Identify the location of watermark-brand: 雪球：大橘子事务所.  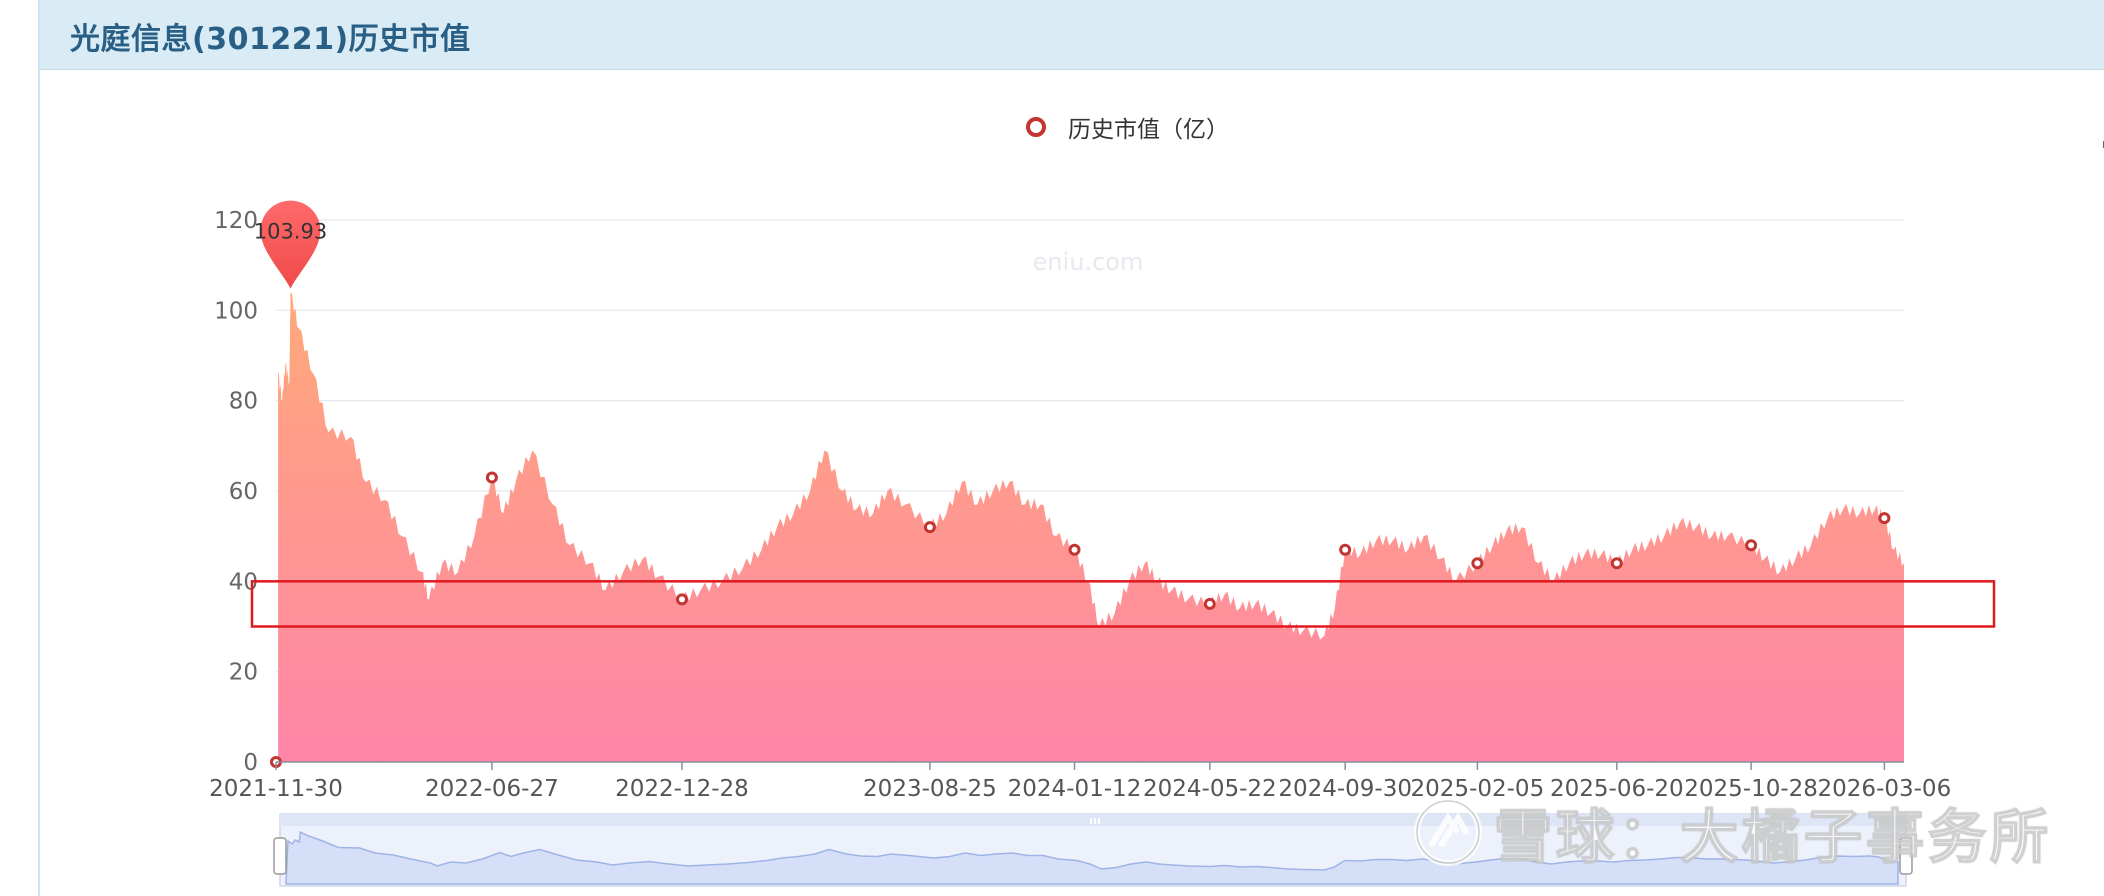
(1773, 837).